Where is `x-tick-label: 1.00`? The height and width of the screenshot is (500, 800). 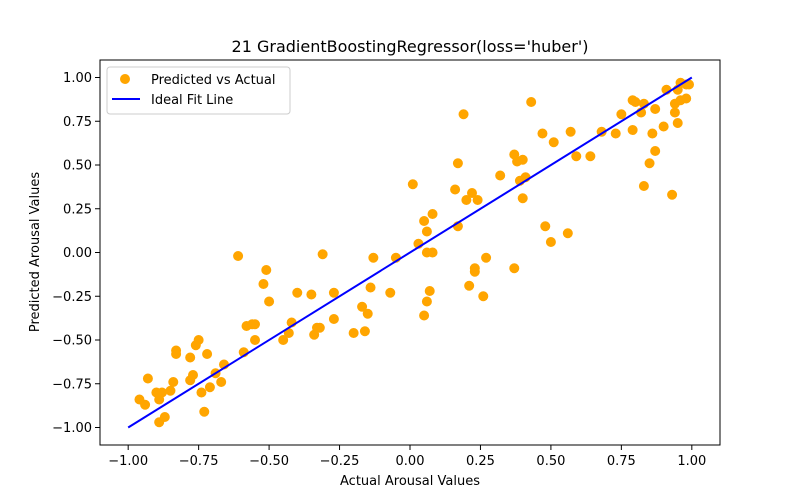
x-tick-label: 1.00 is located at coordinates (691, 461).